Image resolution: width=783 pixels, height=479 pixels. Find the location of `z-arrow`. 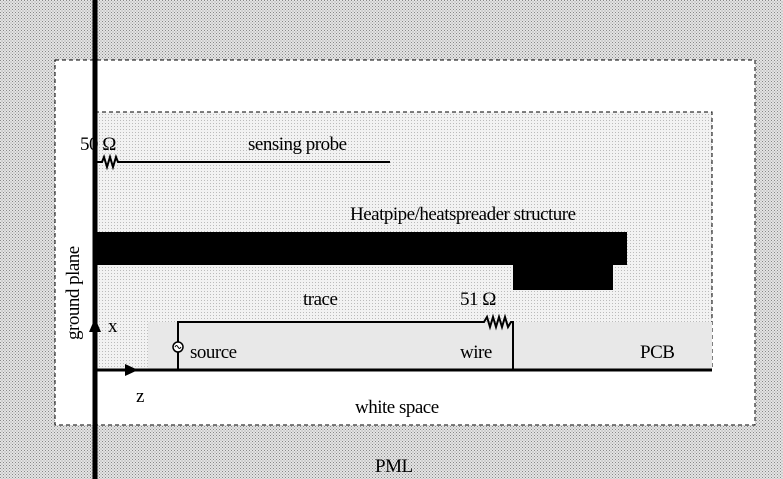

z-arrow is located at coordinates (131, 370).